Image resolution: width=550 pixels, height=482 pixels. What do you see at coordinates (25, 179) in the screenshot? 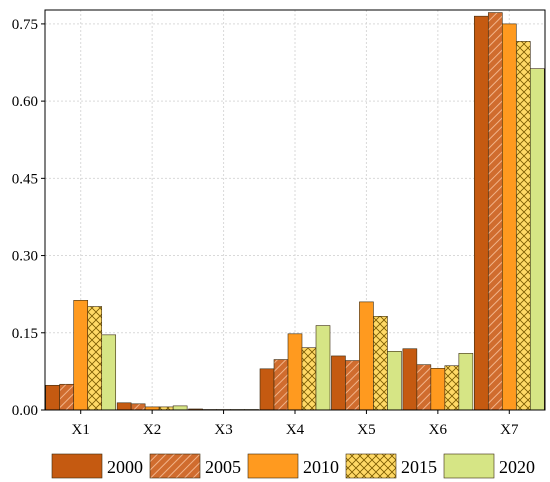
I see `y-tick-label: 0.45` at bounding box center [25, 179].